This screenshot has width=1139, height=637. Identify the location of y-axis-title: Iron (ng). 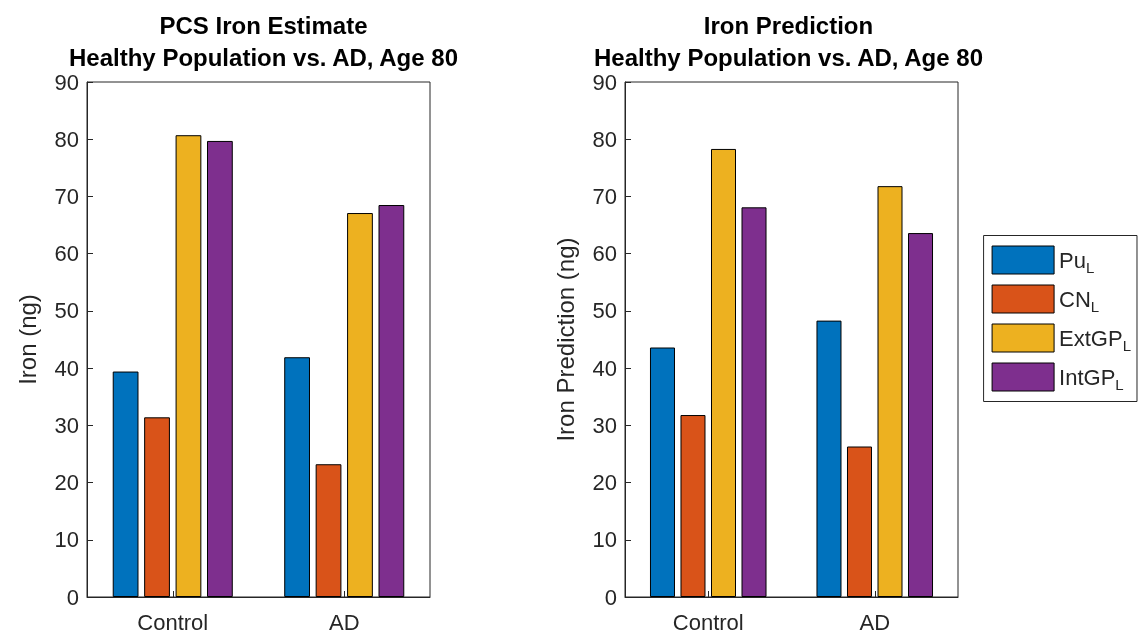
(27, 339).